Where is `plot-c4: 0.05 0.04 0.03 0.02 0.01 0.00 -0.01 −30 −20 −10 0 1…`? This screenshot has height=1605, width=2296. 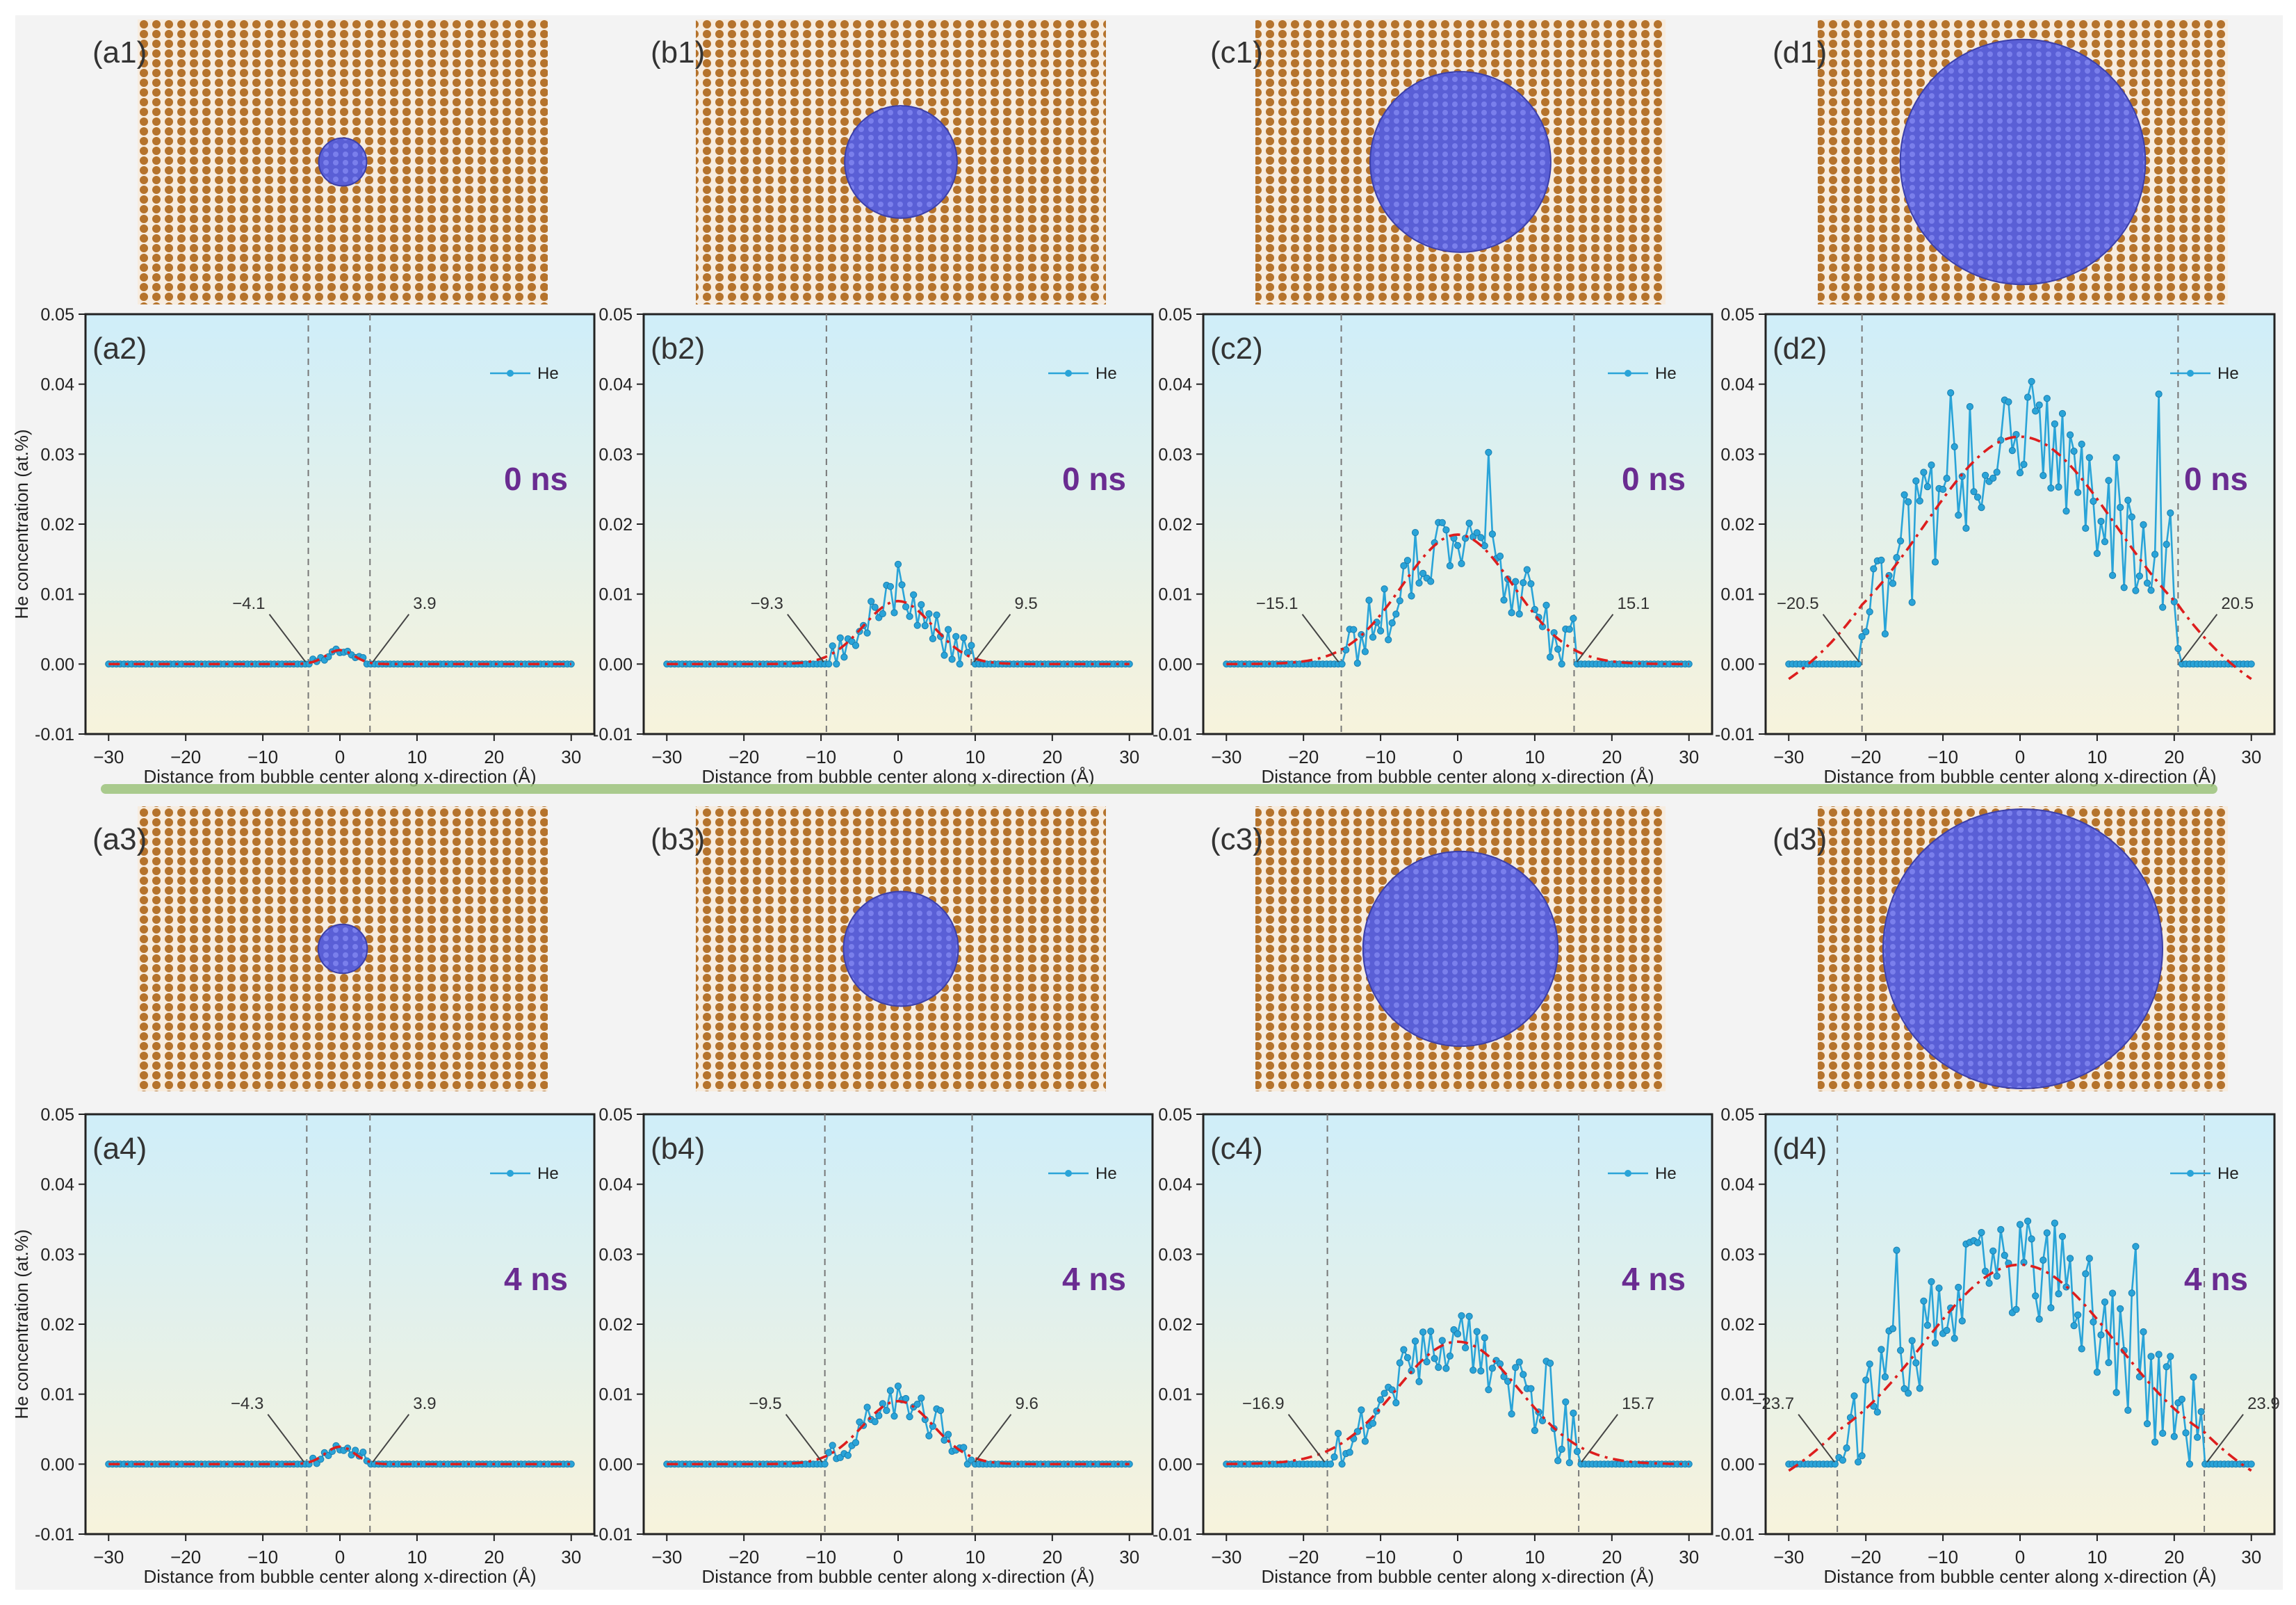
plot-c4: 0.05 0.04 0.03 0.02 0.01 0.00 -0.01 −30 −20 −10 0 1… is located at coordinates (1433, 1346).